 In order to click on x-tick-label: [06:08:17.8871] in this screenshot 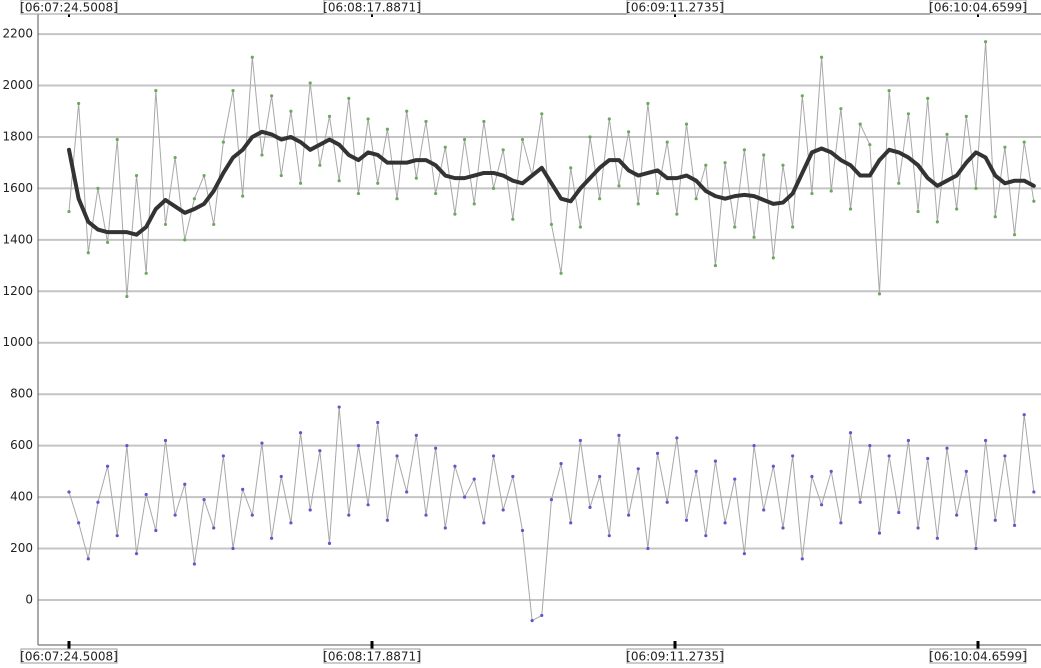, I will do `click(372, 8)`.